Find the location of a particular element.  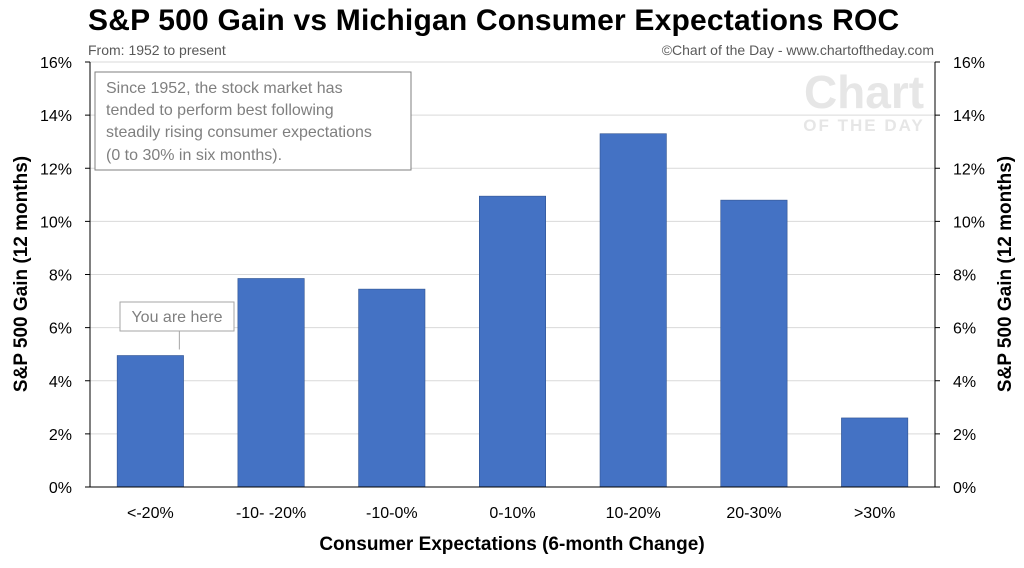

y-axis-title-right: S&P 500 Gain (12 months) is located at coordinates (1005, 274).